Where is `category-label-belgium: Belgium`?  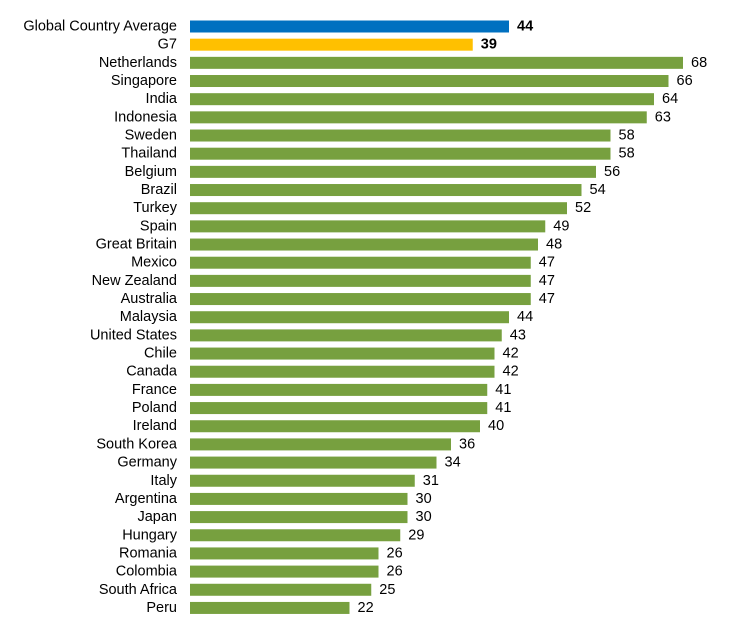 category-label-belgium: Belgium is located at coordinates (151, 172).